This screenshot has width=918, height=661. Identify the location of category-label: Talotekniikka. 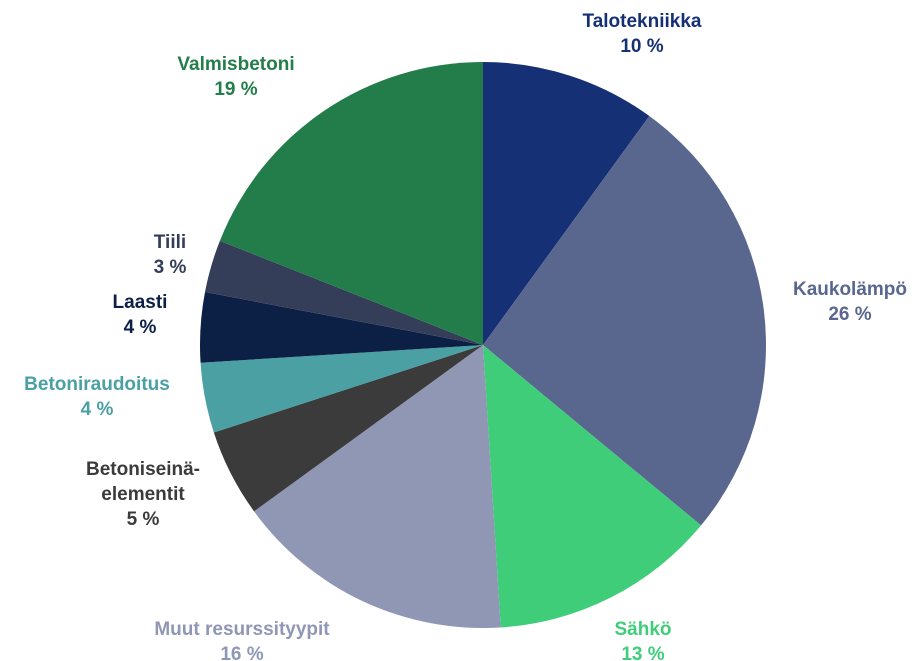
(642, 21).